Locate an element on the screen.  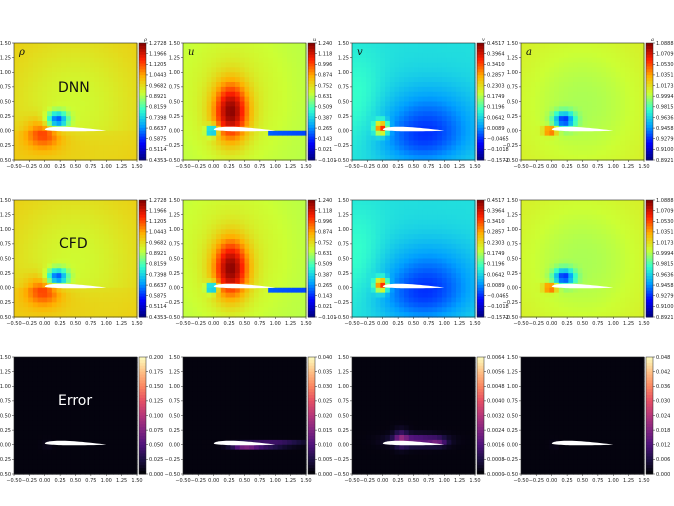
y-tick-label: 1.00 is located at coordinates (512, 73).